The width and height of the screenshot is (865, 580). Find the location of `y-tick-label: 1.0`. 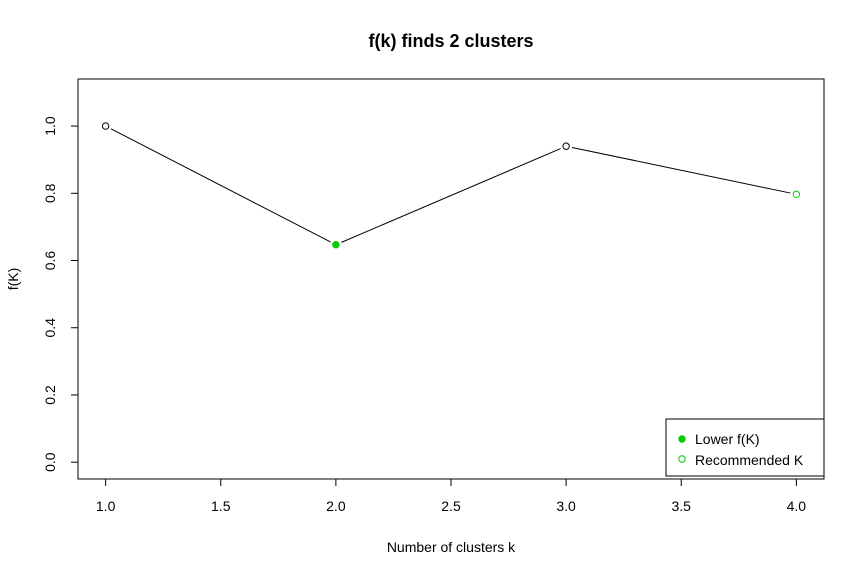

y-tick-label: 1.0 is located at coordinates (50, 126).